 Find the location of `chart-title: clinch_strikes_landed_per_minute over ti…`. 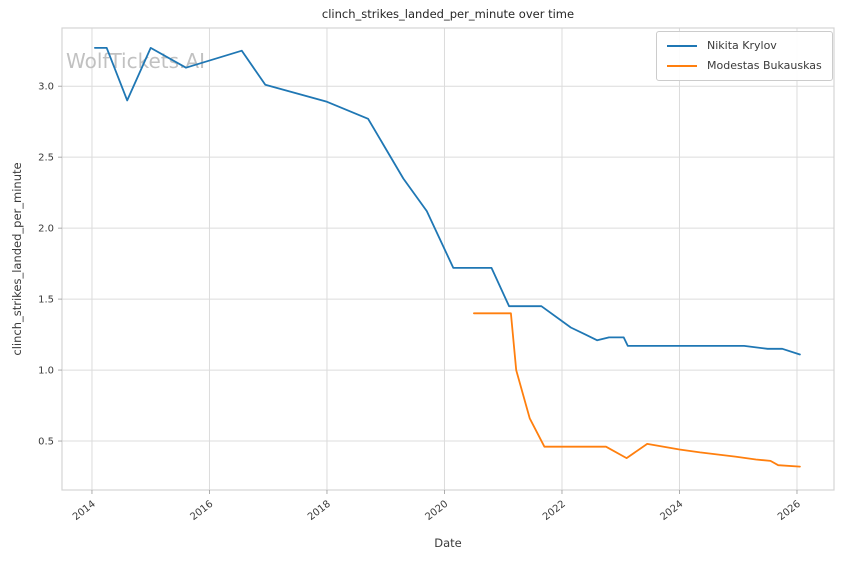

chart-title: clinch_strikes_landed_per_minute over ti… is located at coordinates (448, 14).